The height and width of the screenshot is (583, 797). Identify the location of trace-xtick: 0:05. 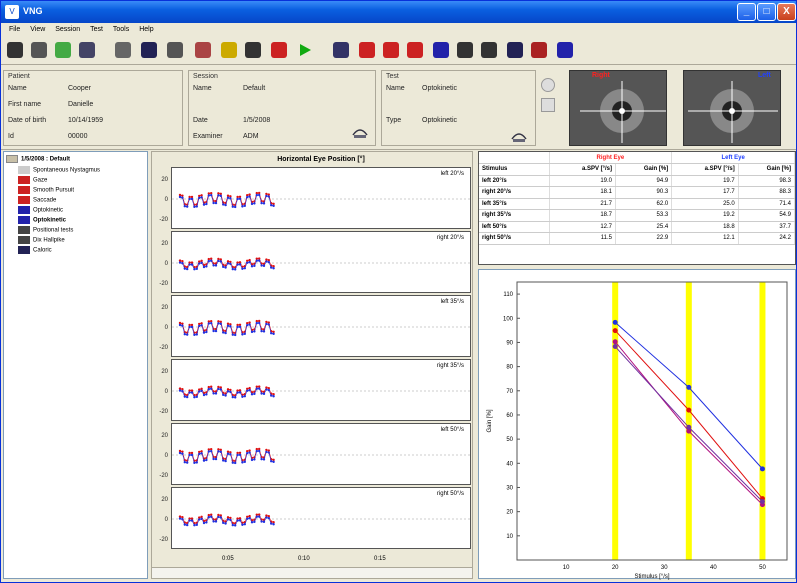
(228, 559).